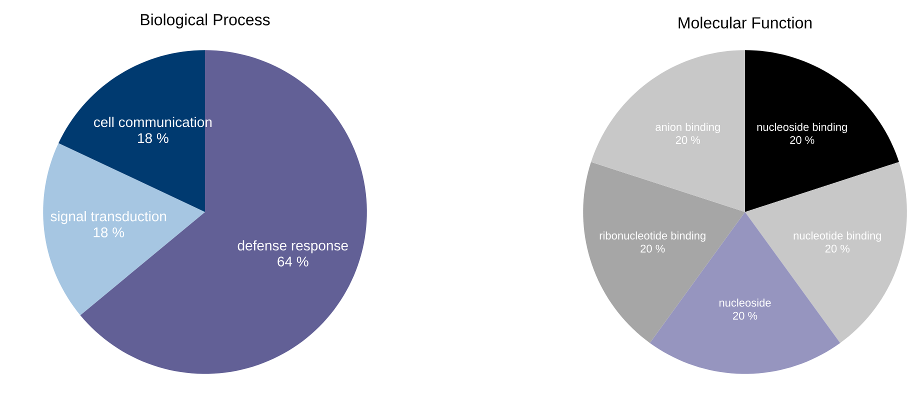  What do you see at coordinates (653, 236) in the screenshot?
I see `slice-label: ribonucleotide binding` at bounding box center [653, 236].